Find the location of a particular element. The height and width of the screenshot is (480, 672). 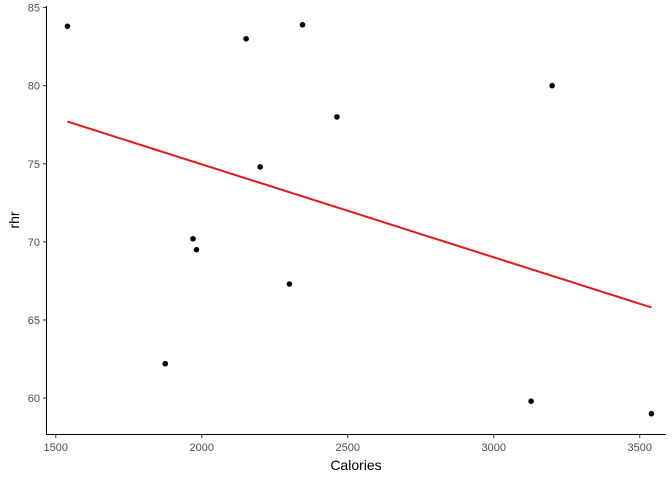

x-tick-label: 3000 is located at coordinates (493, 448).